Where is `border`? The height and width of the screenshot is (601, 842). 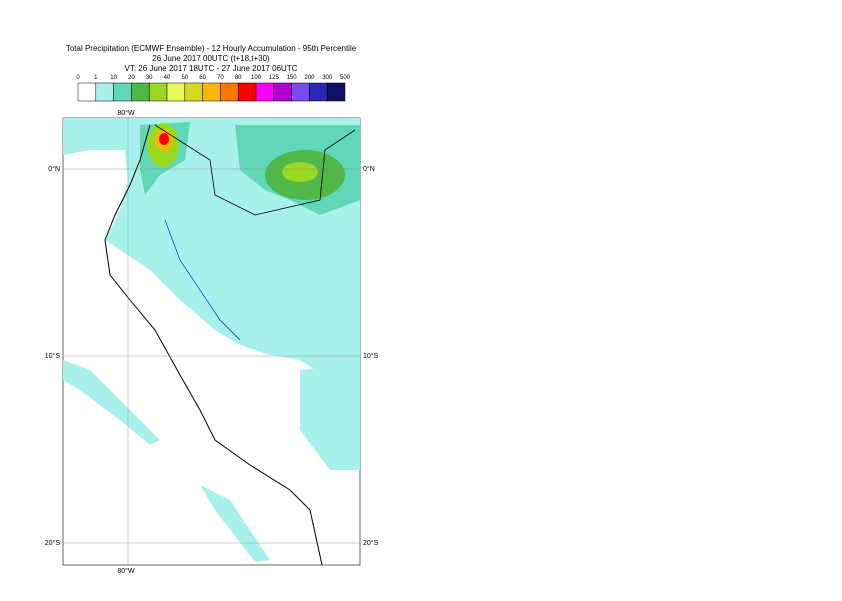
border is located at coordinates (255, 170).